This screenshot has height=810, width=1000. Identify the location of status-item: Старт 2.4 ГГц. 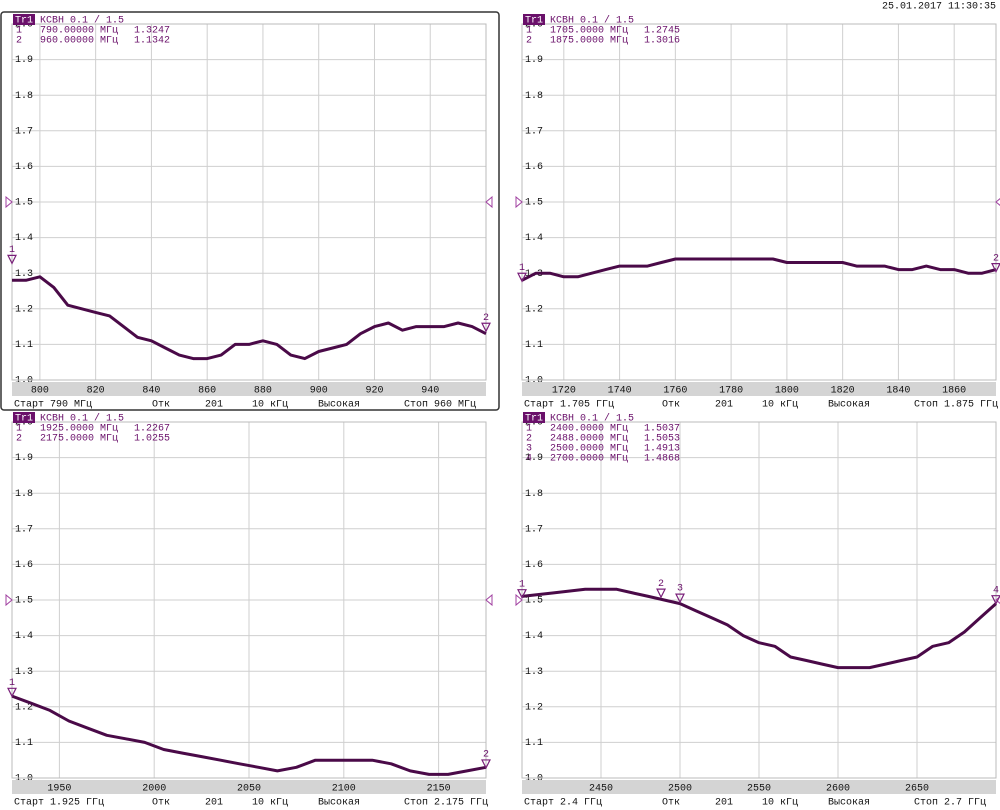
(563, 803).